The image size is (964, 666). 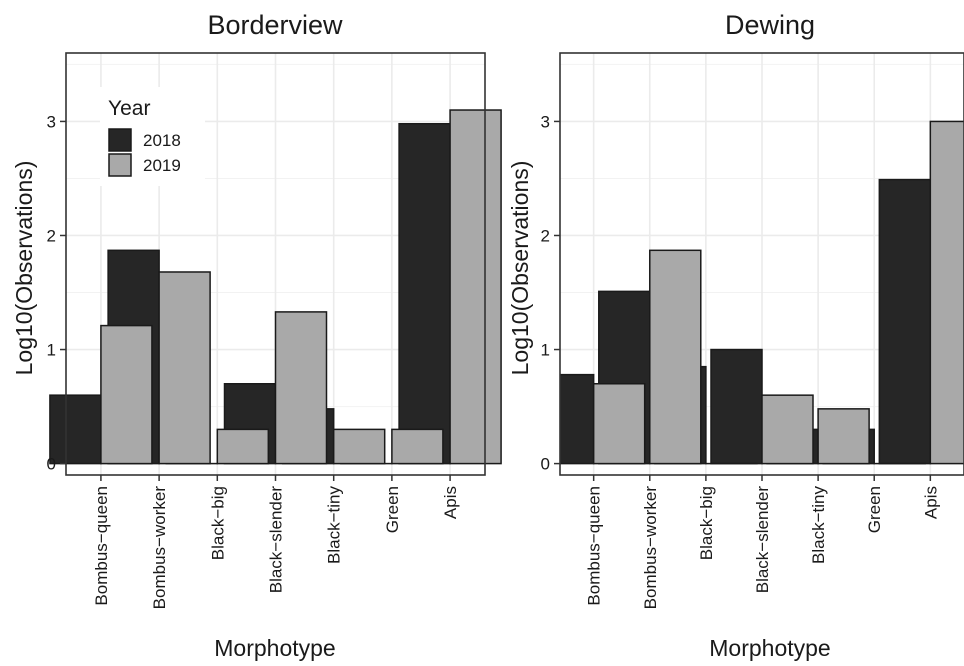 I want to click on legend: Year 2018 2019, so click(x=152, y=136).